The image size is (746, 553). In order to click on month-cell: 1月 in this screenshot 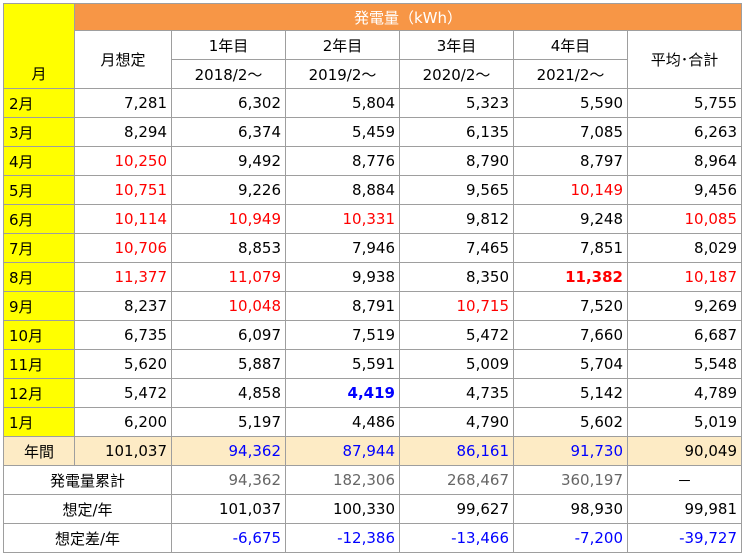, I will do `click(39, 422)`.